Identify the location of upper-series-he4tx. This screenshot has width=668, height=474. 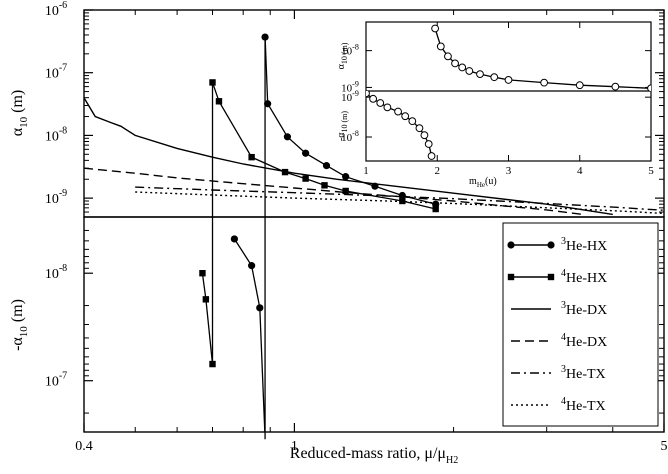
(399, 203).